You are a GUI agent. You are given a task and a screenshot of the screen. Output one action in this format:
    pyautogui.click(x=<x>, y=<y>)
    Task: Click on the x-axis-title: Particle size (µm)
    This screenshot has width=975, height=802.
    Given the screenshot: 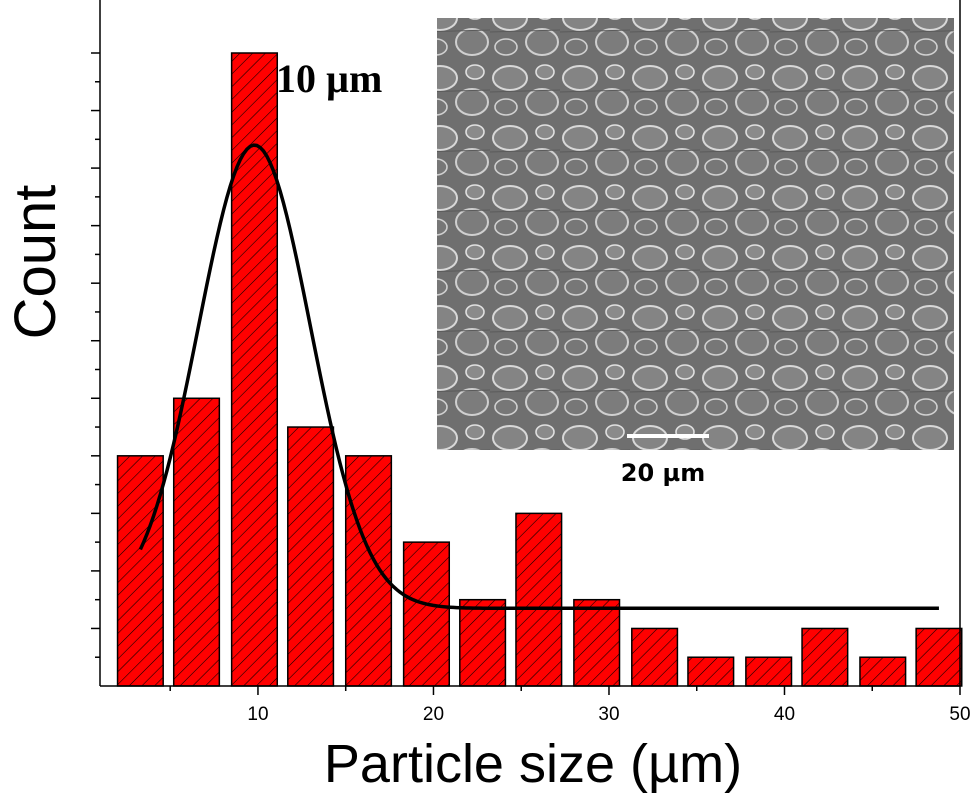 What is the action you would take?
    pyautogui.click(x=533, y=764)
    